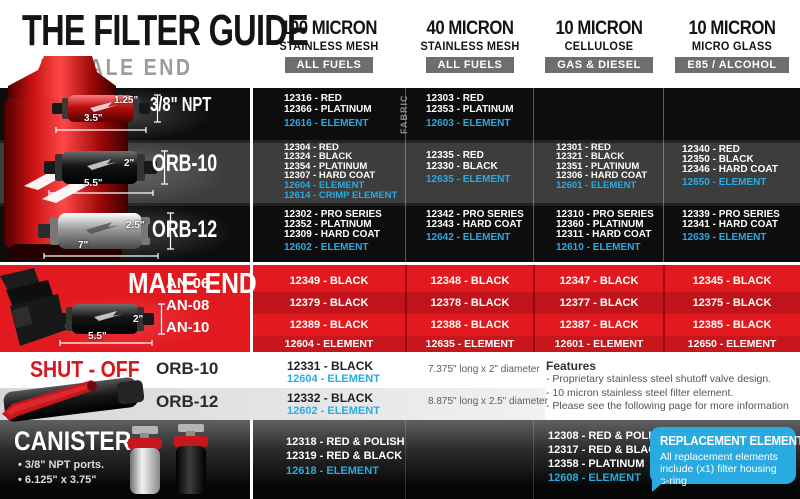 The image size is (800, 499). I want to click on canister-photos, so click(168, 459).